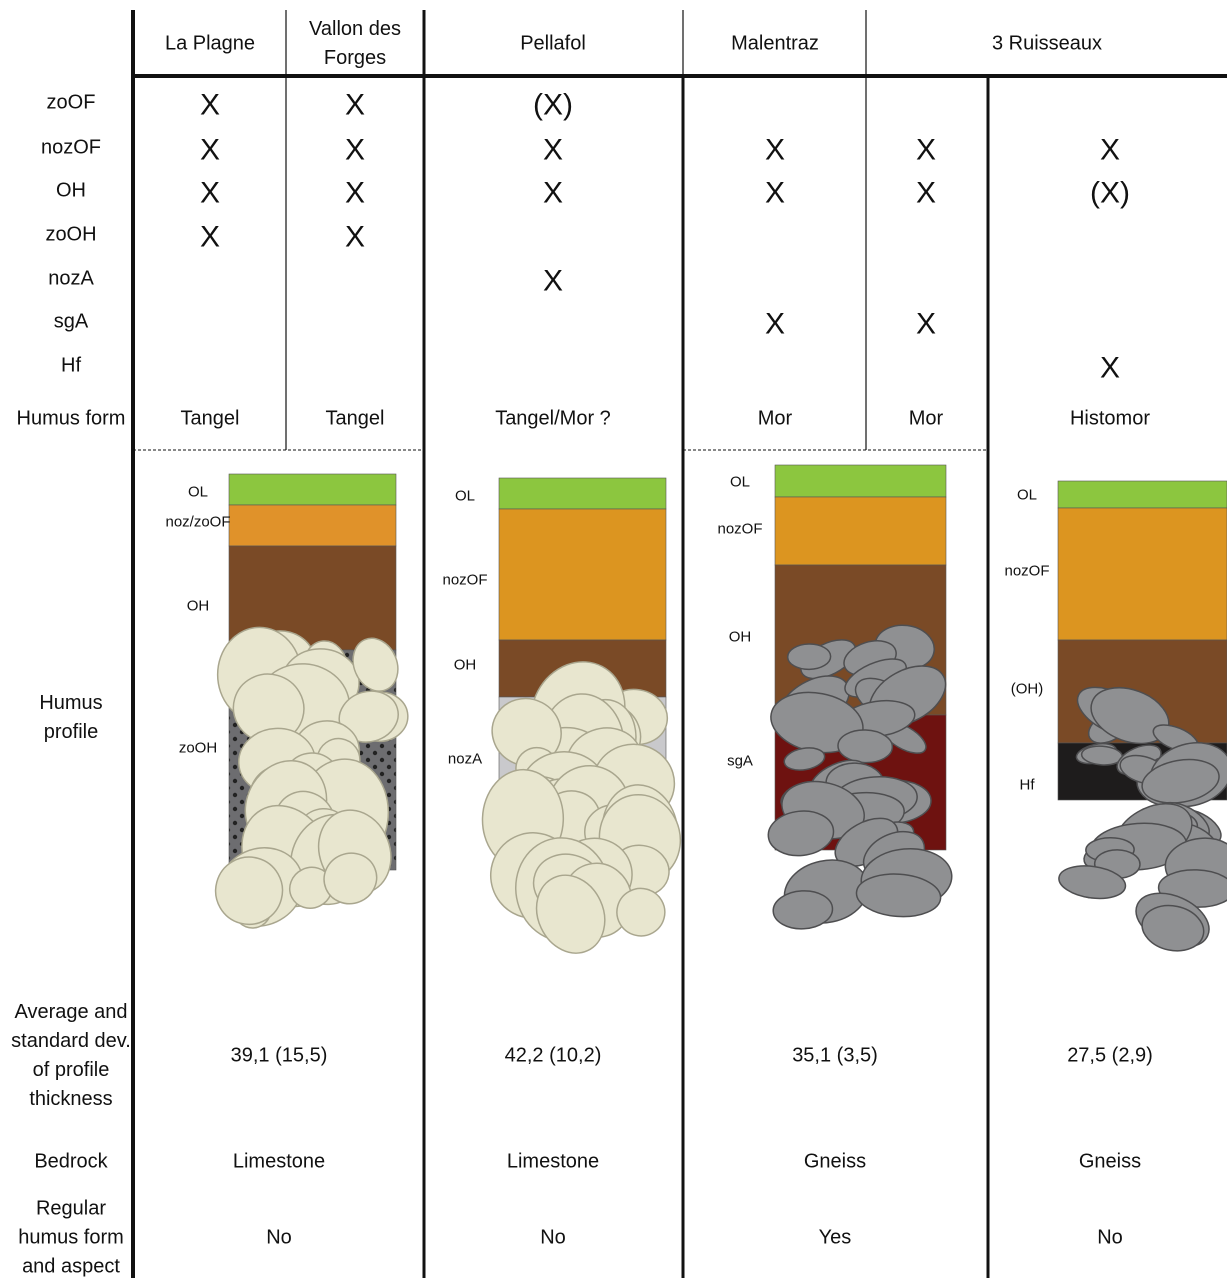 The image size is (1227, 1278). I want to click on row-label: Regular humus form and aspect, so click(71, 1237).